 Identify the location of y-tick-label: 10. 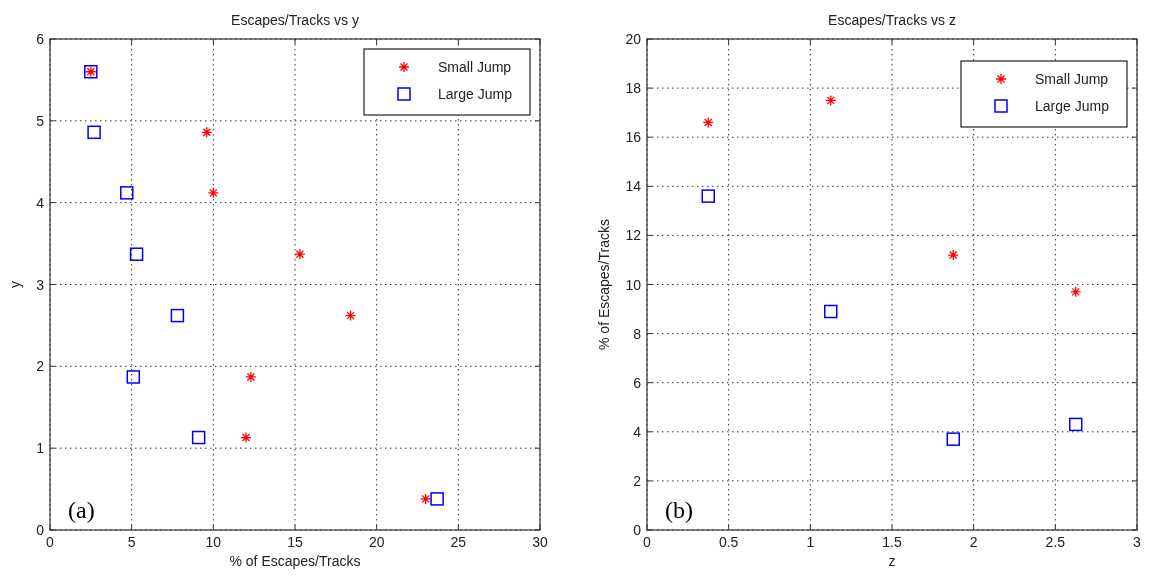
(633, 284).